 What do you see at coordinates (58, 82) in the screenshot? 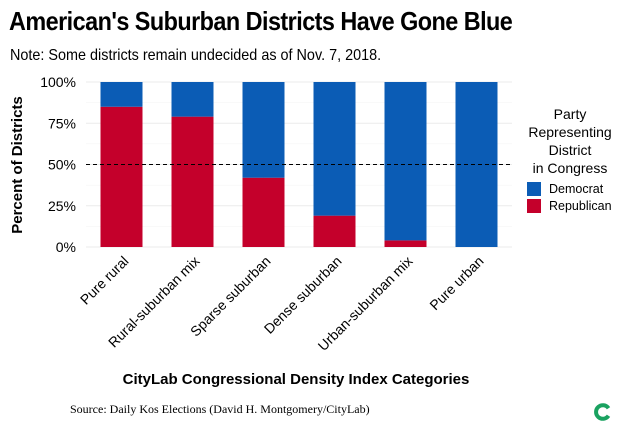
I see `y-tick-label-4: 100%` at bounding box center [58, 82].